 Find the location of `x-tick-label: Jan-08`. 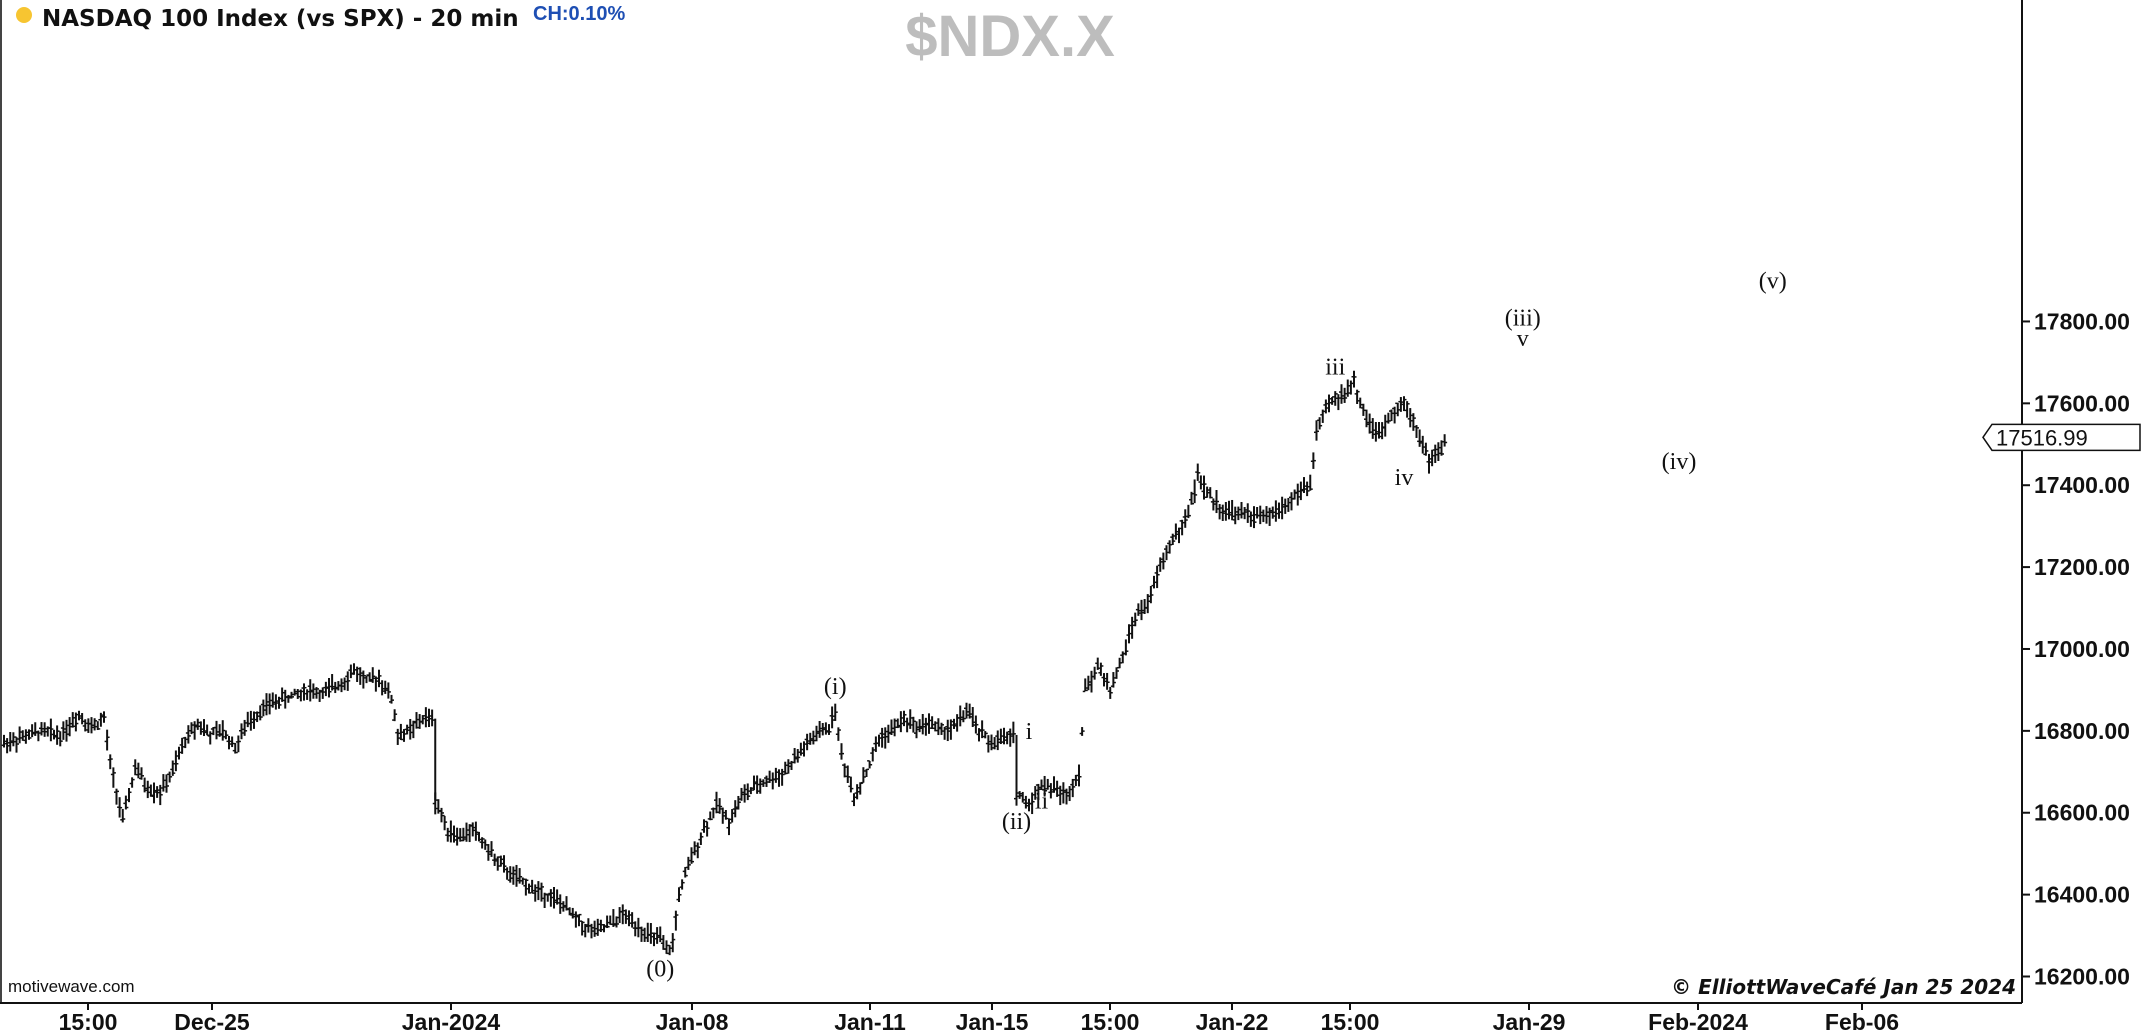

x-tick-label: Jan-08 is located at coordinates (692, 1021).